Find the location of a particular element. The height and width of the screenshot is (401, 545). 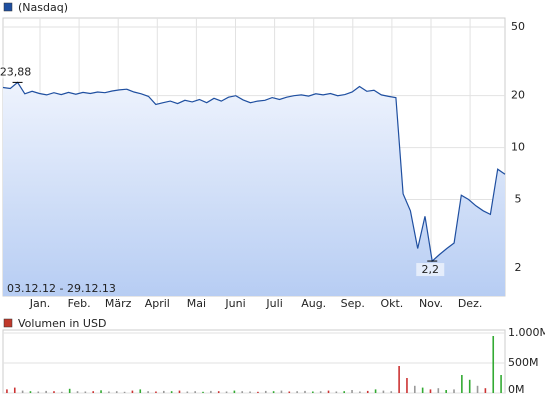

y-tick-label: 1.000M is located at coordinates (526, 332).